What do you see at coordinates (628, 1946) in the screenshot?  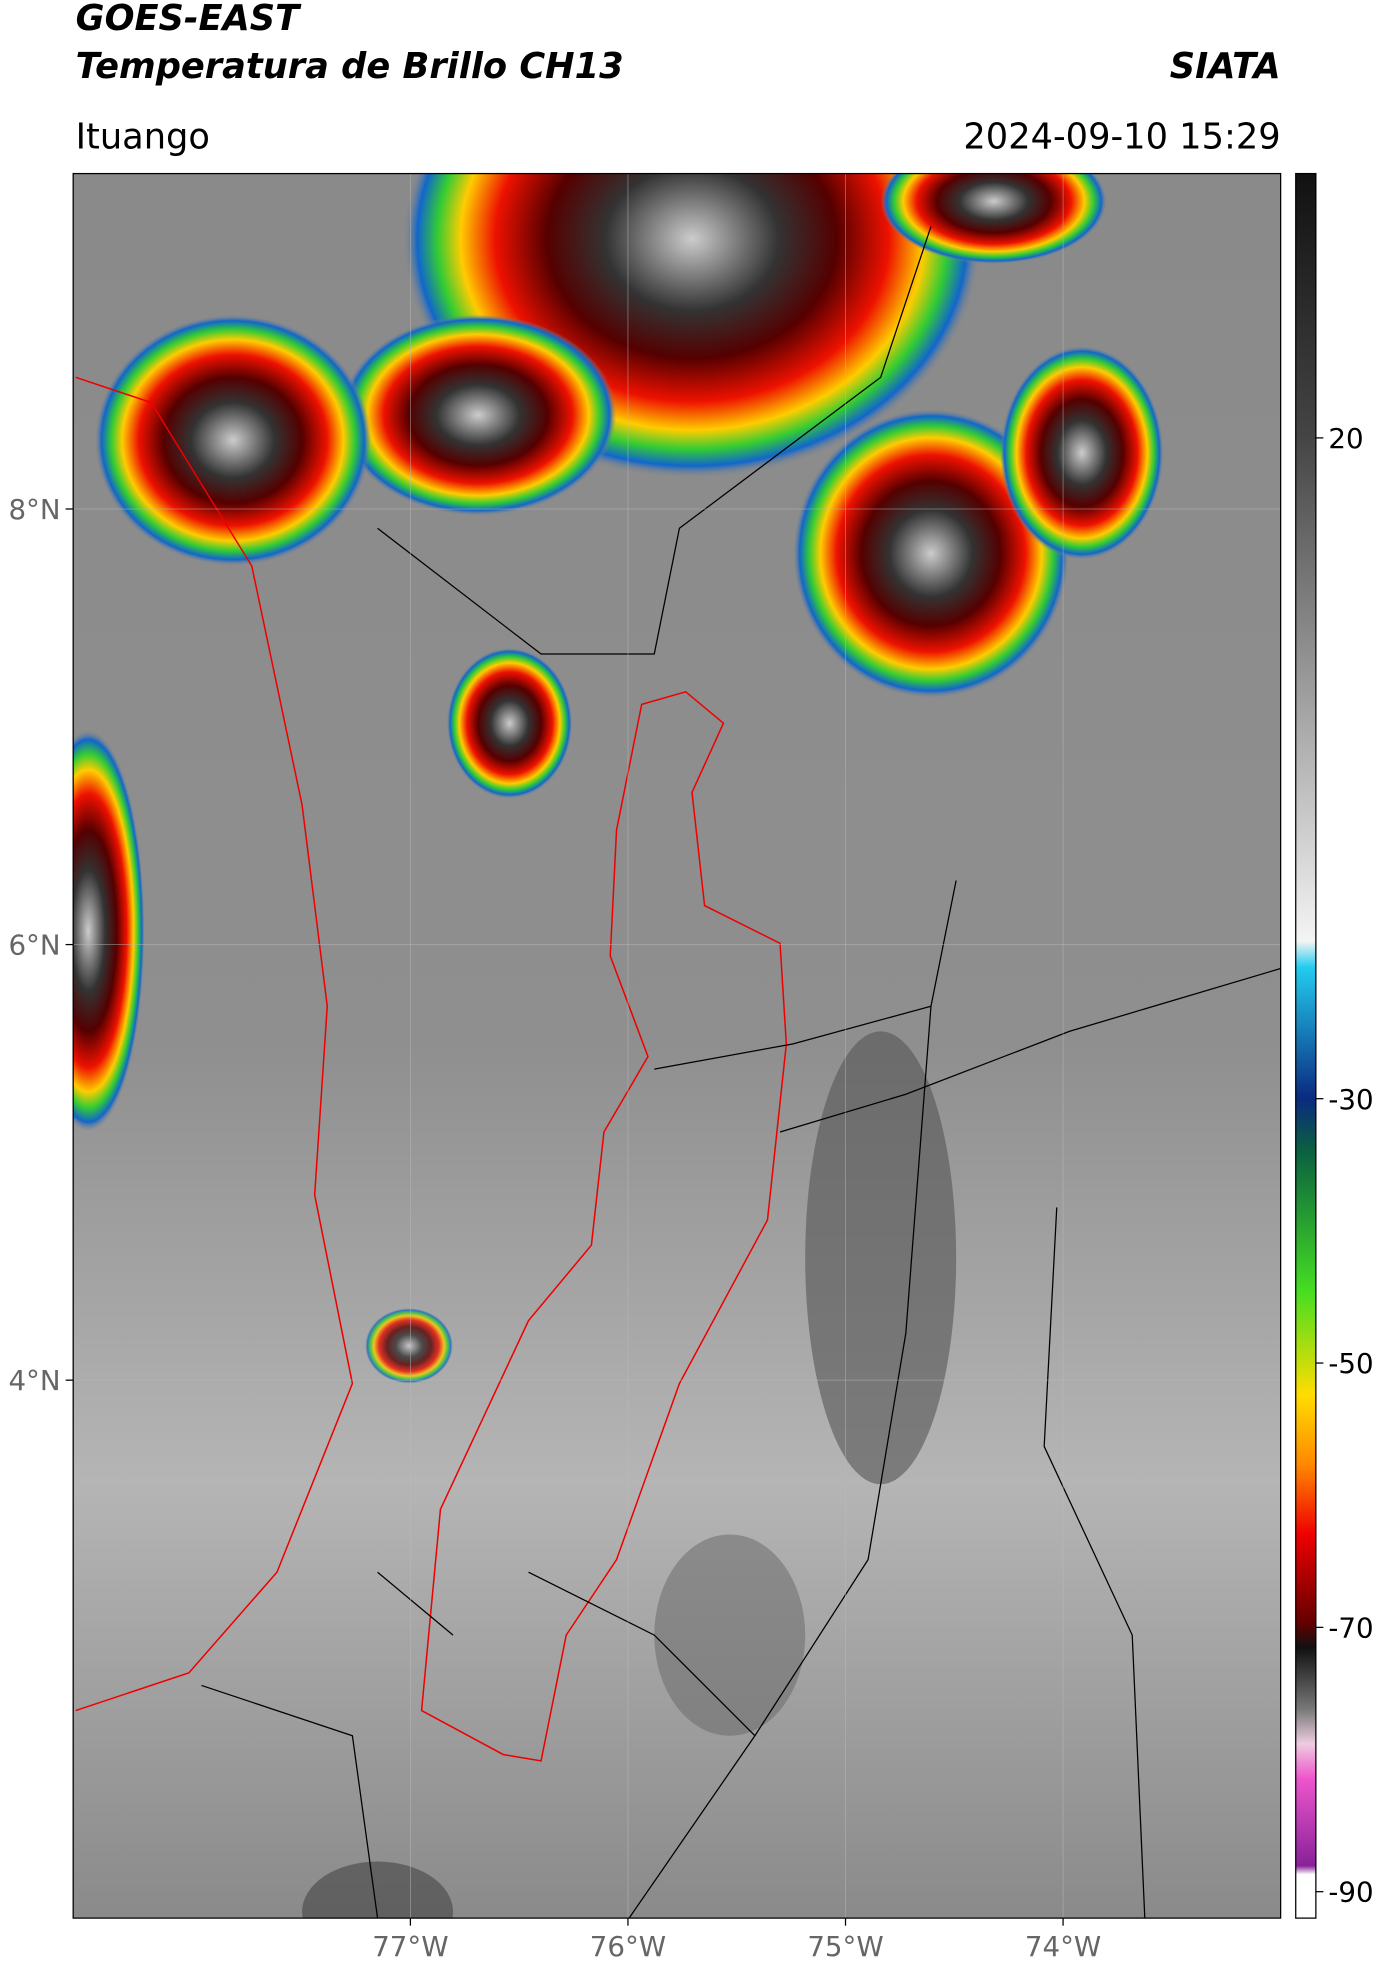 I see `x-tick-label: 76°W` at bounding box center [628, 1946].